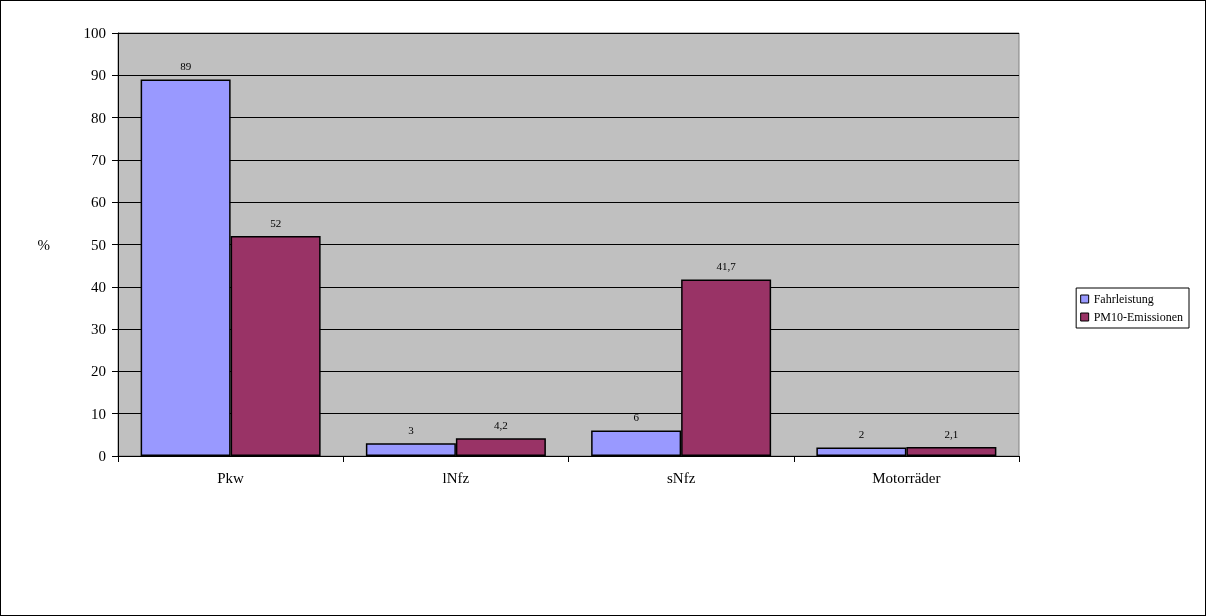 The height and width of the screenshot is (616, 1206). Describe the element at coordinates (726, 266) in the screenshot. I see `data-label: 41,7` at that location.